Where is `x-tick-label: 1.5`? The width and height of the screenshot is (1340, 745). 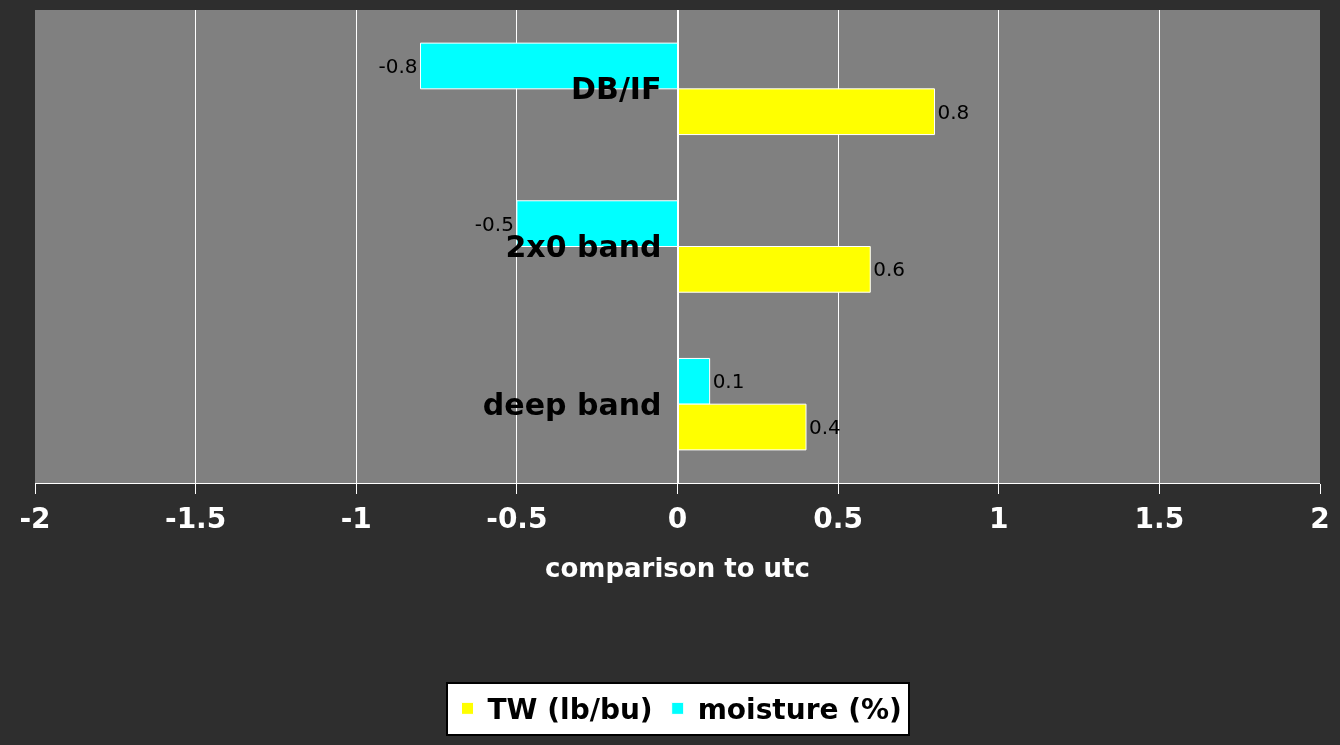
x-tick-label: 1.5 is located at coordinates (1159, 518).